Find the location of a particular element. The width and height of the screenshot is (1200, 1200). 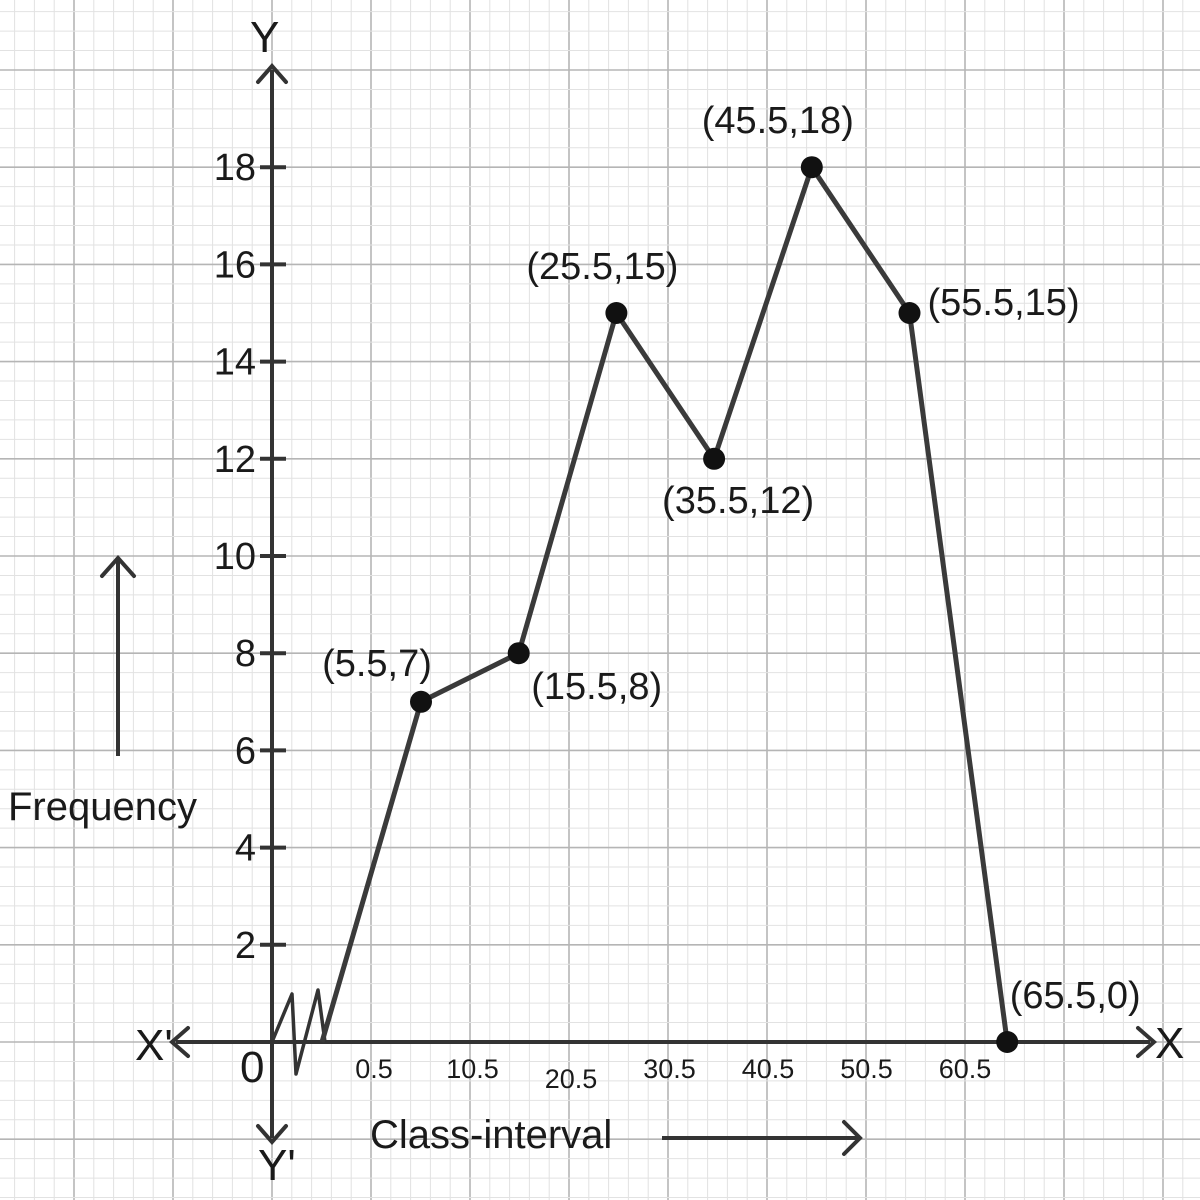

y-axis-letter: Y is located at coordinates (264, 37).